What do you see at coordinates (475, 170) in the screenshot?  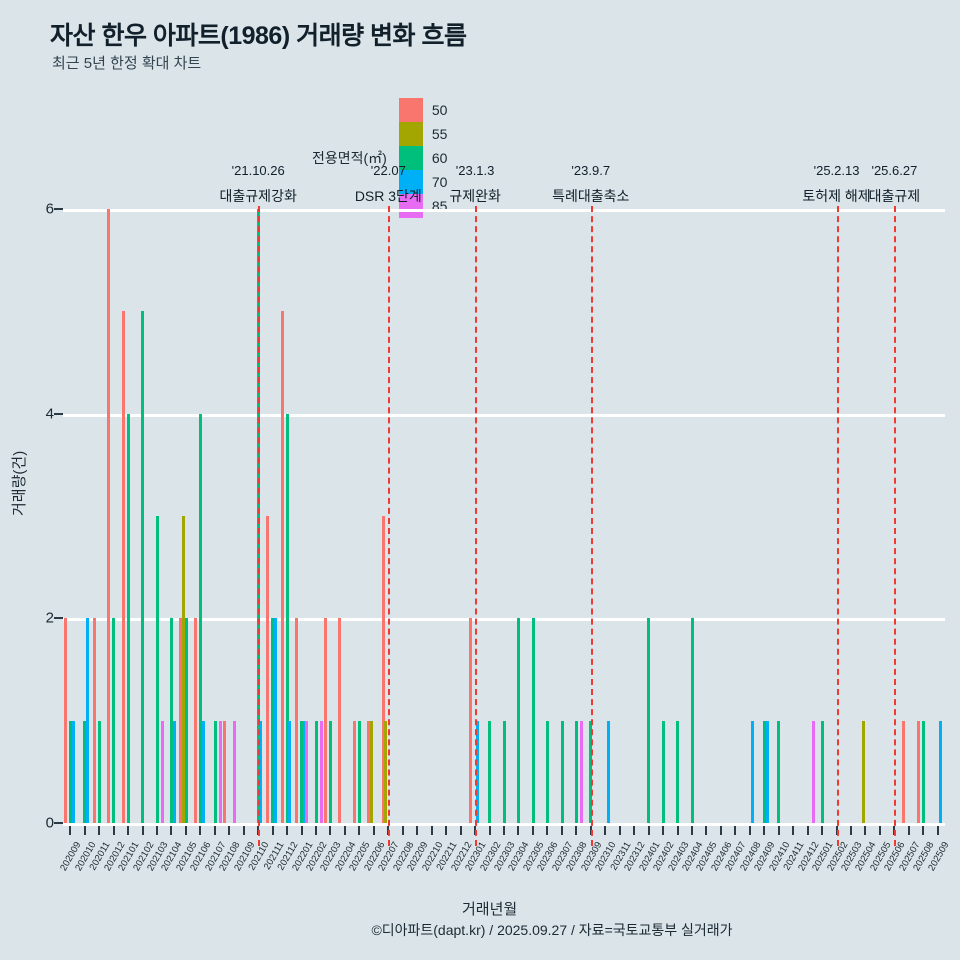 I see `annotation-date: '23.1.3` at bounding box center [475, 170].